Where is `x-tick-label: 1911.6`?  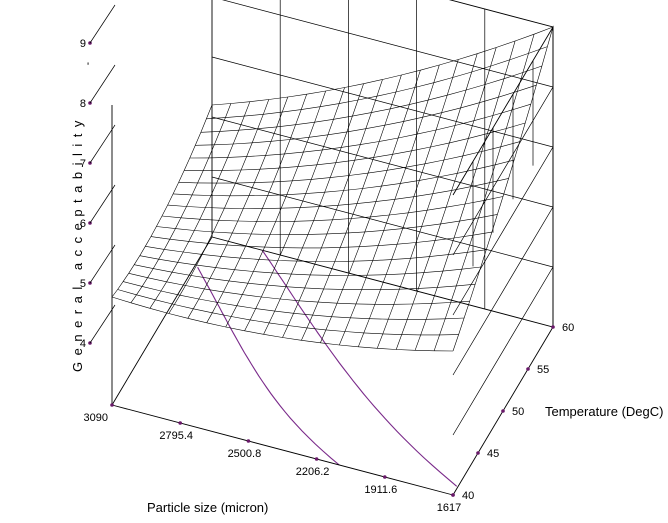 x-tick-label: 1911.6 is located at coordinates (380, 490).